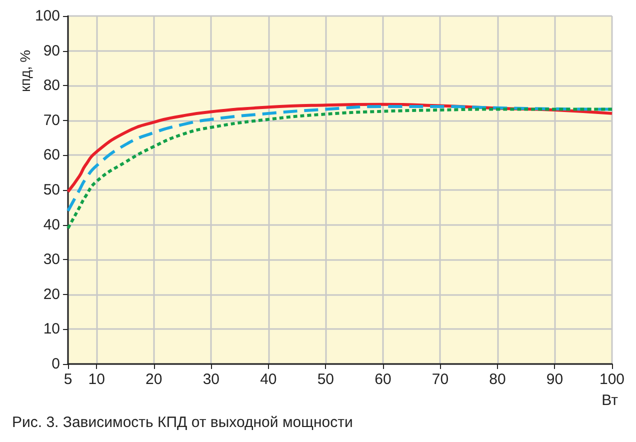  I want to click on x-tick-label: 80, so click(497, 379).